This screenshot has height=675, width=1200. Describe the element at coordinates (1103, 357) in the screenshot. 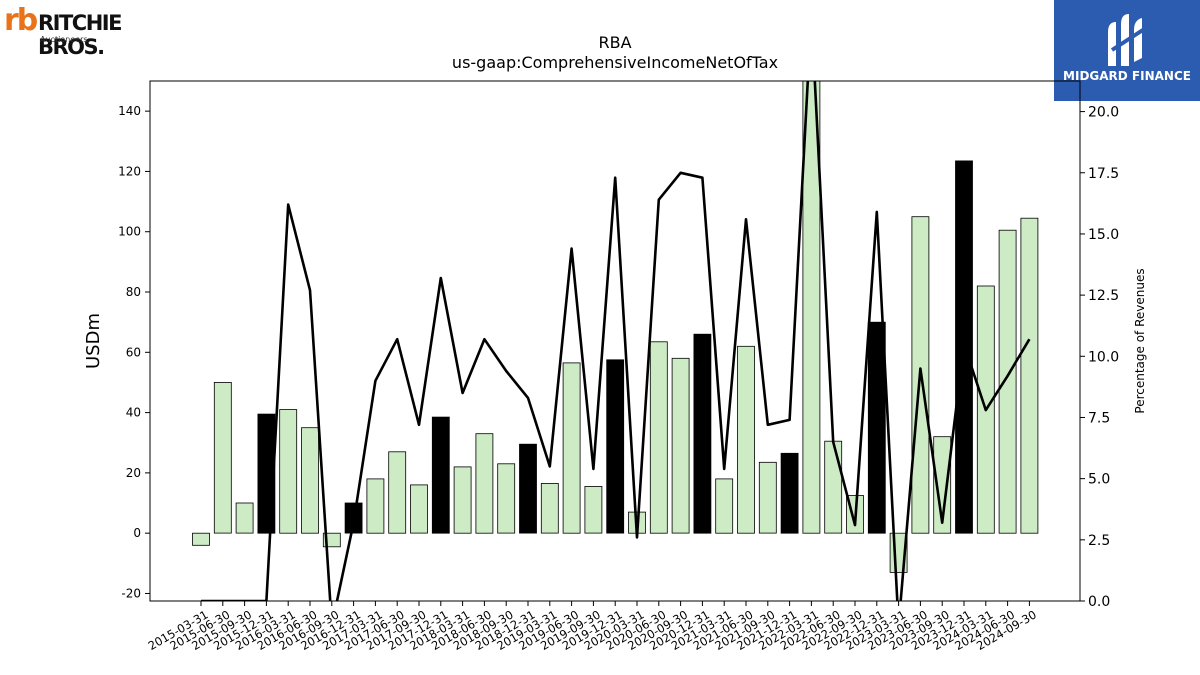

I see `y2-tick-label: 10.0` at that location.